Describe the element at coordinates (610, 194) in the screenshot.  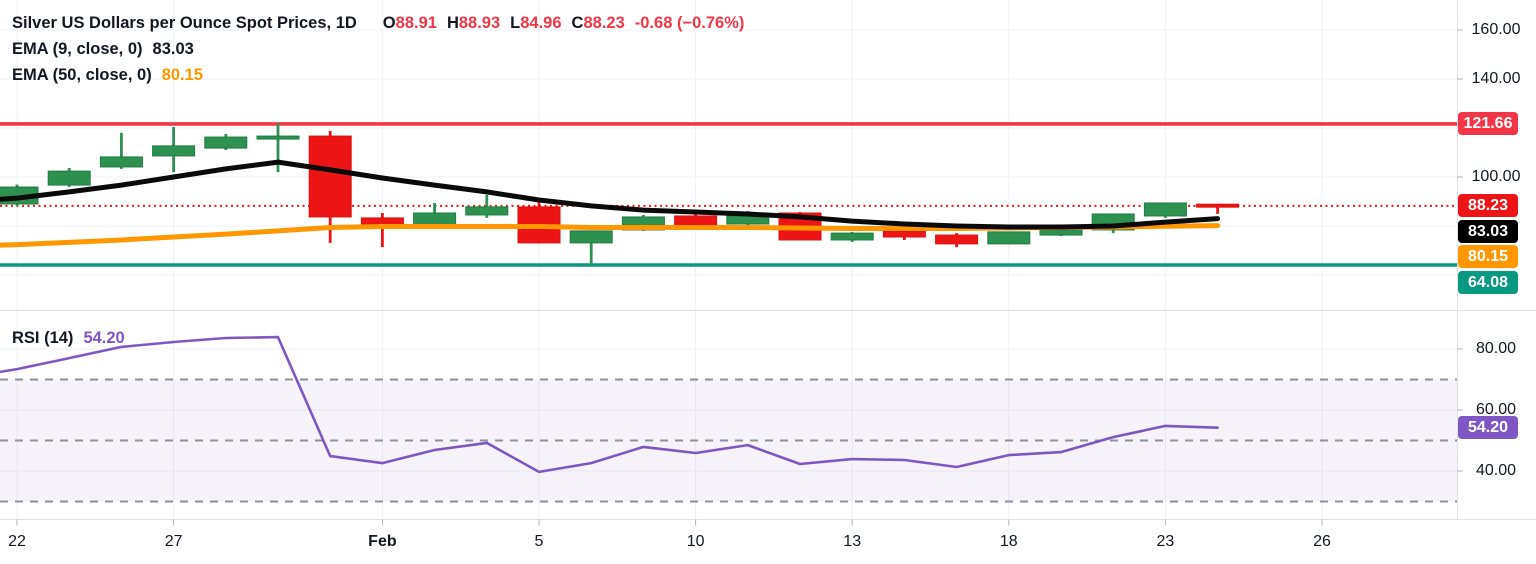
I see `ema9-line` at that location.